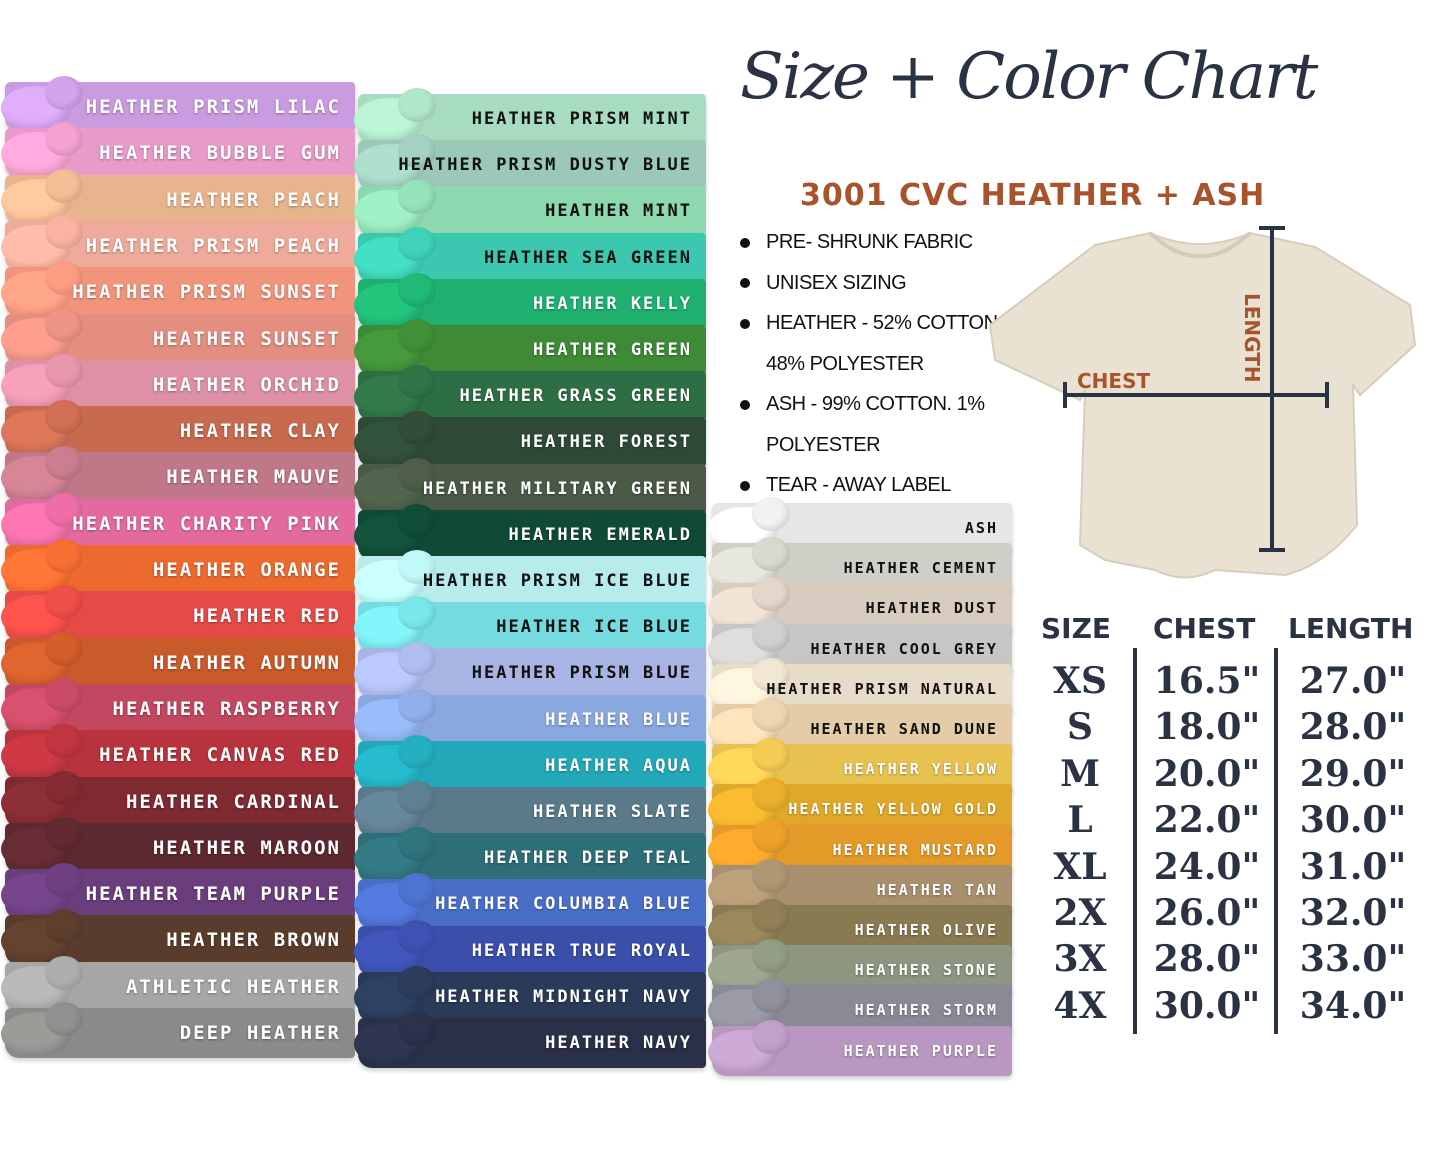  What do you see at coordinates (845, 363) in the screenshot?
I see `feature-text: 48% POLYESTER` at bounding box center [845, 363].